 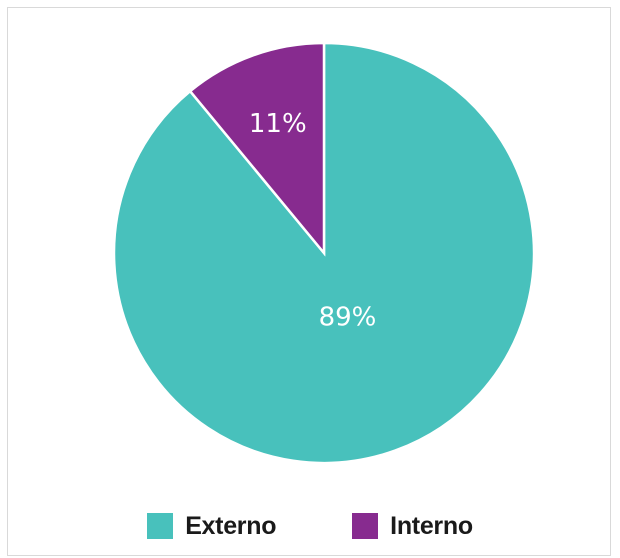 I want to click on legend-item-externo: Externo, so click(x=211, y=526).